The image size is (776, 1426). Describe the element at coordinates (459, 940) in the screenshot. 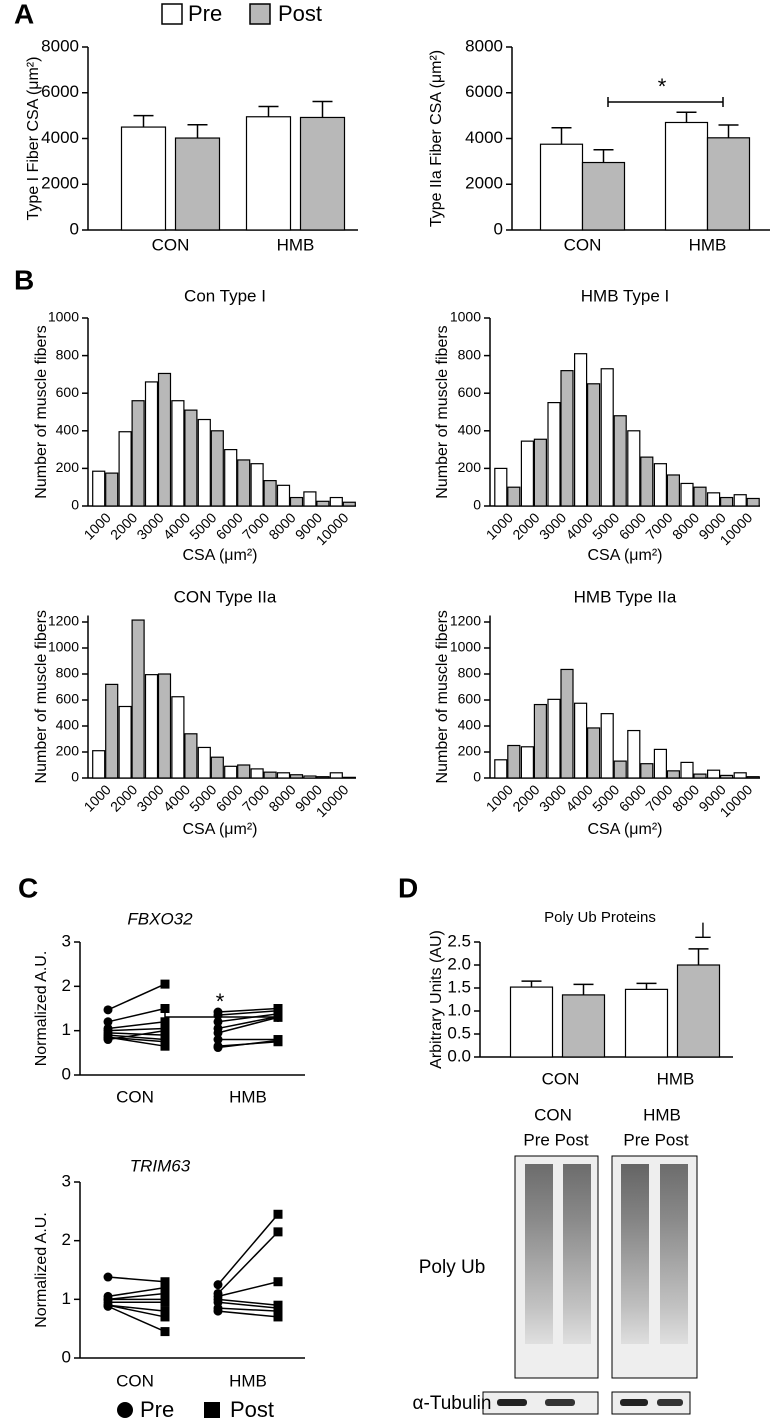

I see `y-tick-label: 2.5` at that location.